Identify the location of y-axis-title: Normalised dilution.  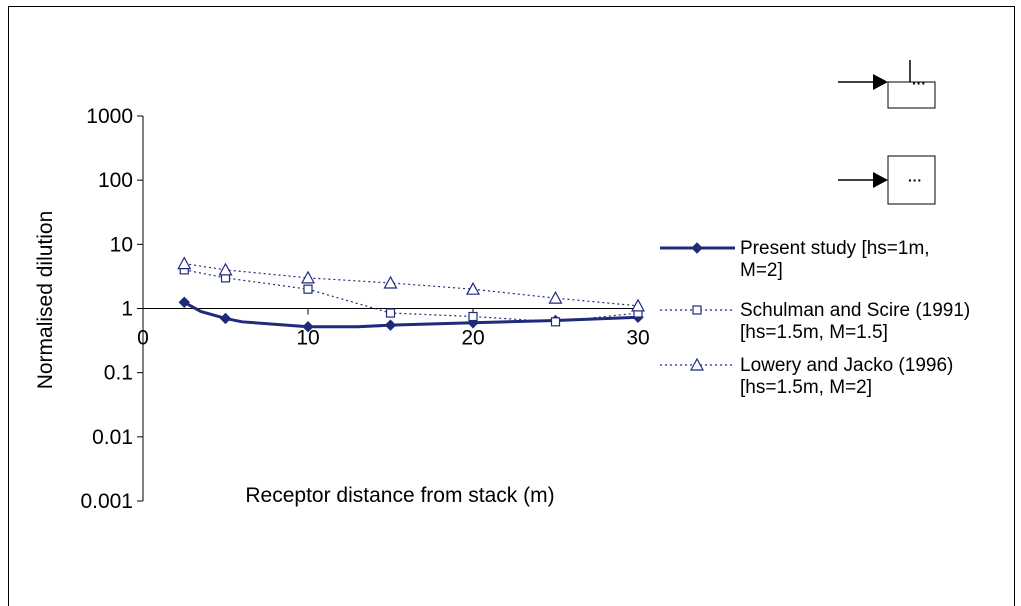
(45, 300).